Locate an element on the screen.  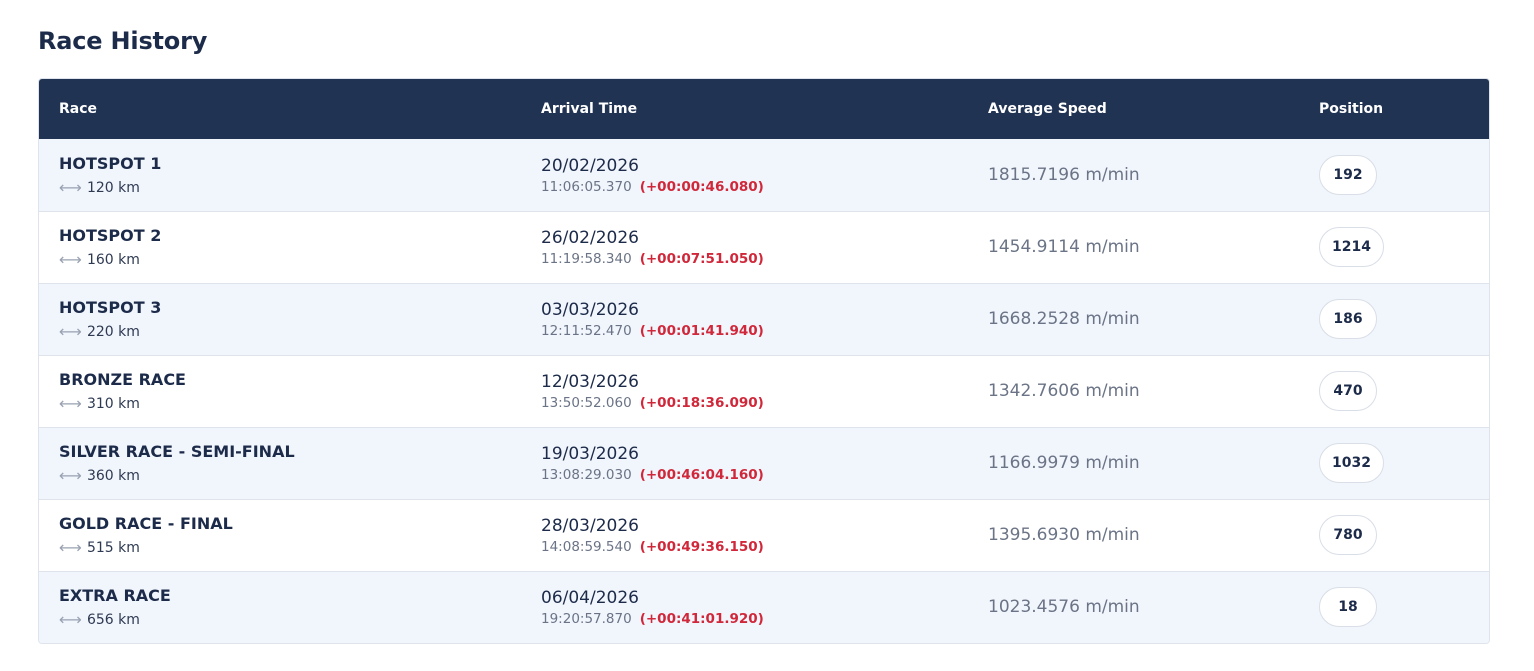
arrival-date: 26/02/2026 is located at coordinates (590, 238).